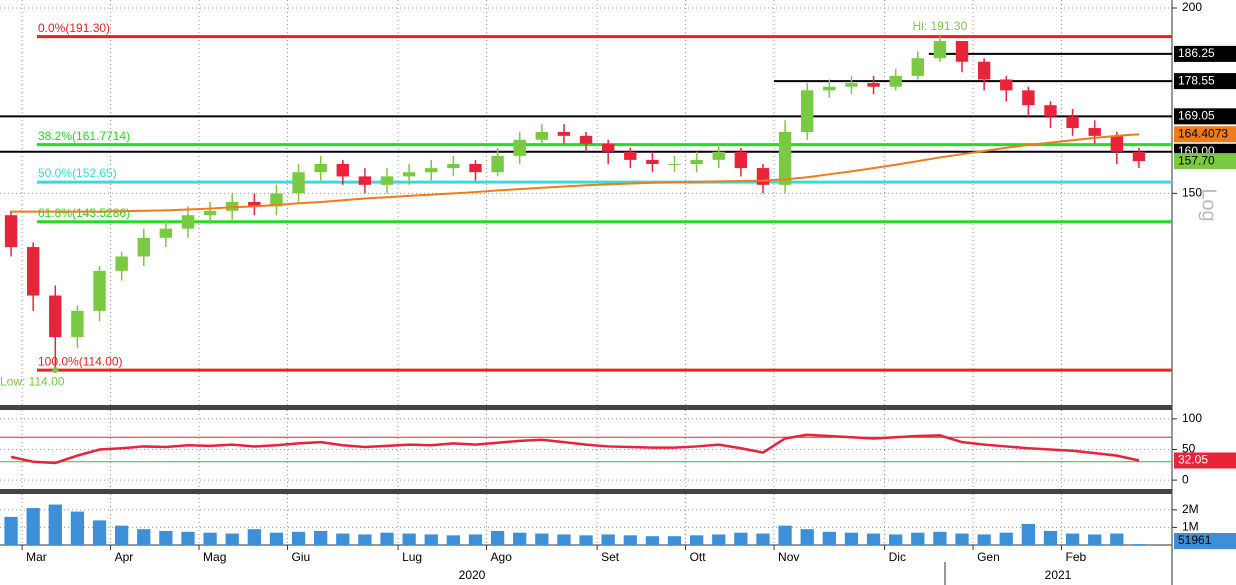 The width and height of the screenshot is (1236, 585). I want to click on x-tick-label: Ott, so click(698, 557).